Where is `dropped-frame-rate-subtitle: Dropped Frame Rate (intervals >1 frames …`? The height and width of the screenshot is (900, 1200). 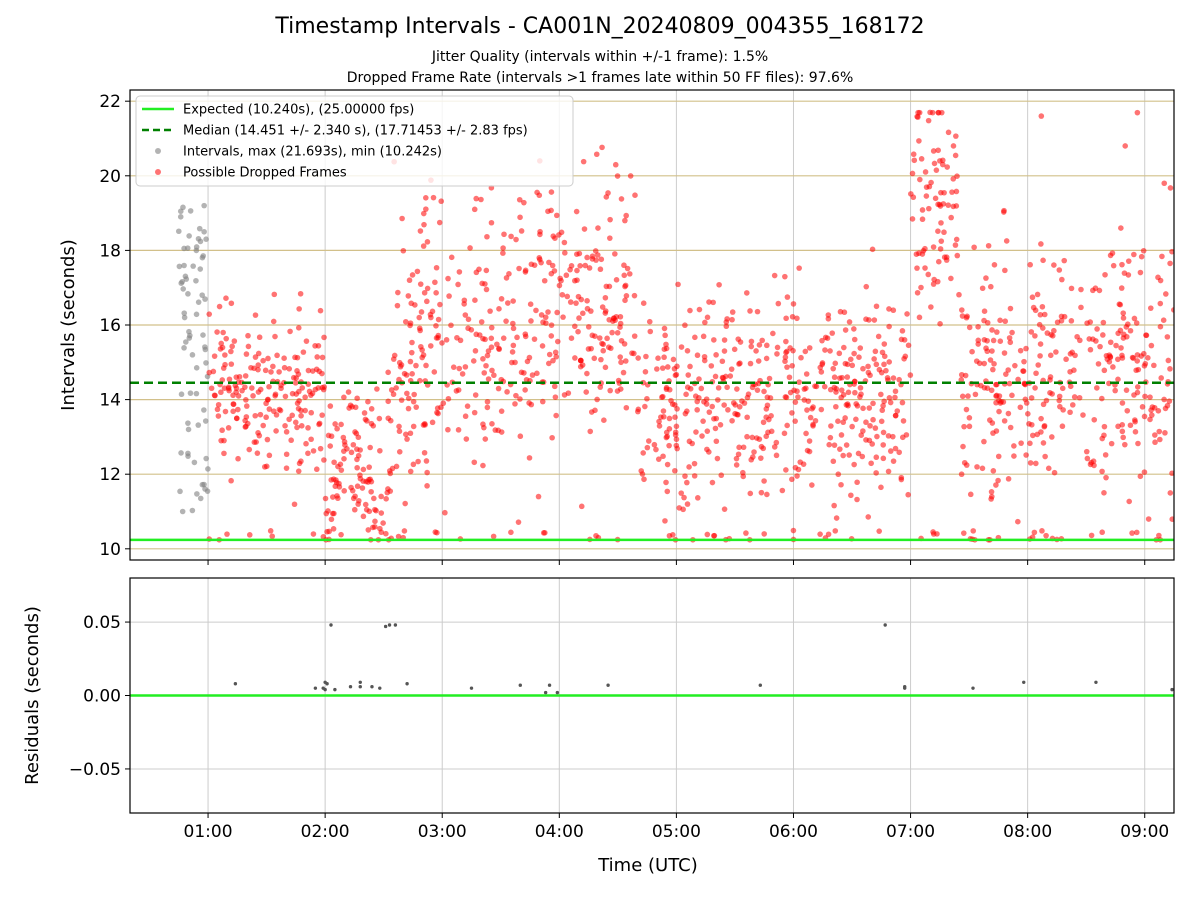
dropped-frame-rate-subtitle: Dropped Frame Rate (intervals >1 frames … is located at coordinates (600, 78).